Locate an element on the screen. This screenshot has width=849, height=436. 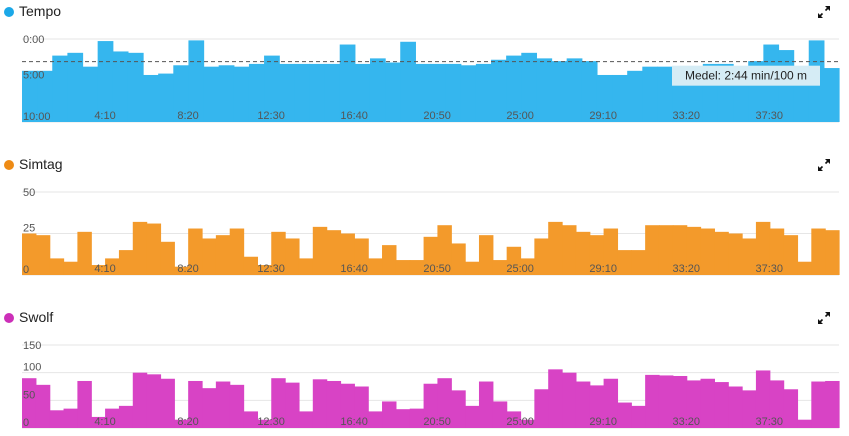
swolf-expand-icon is located at coordinates (824, 318).